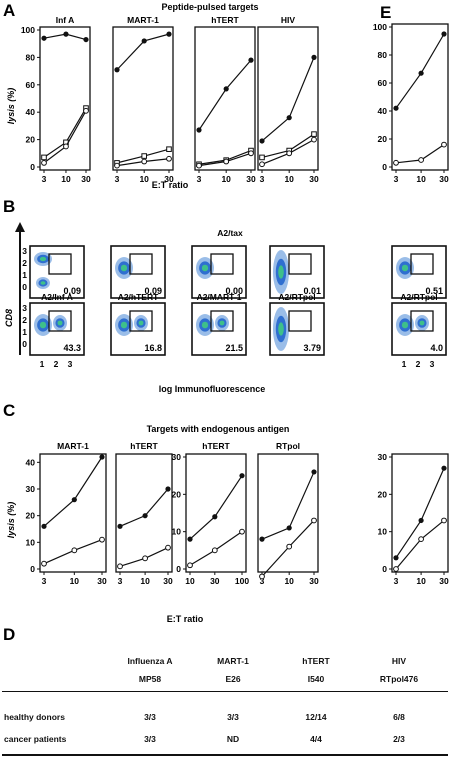 The image size is (456, 761). Describe the element at coordinates (216, 446) in the screenshot. I see `subplot-title: hTERT` at that location.